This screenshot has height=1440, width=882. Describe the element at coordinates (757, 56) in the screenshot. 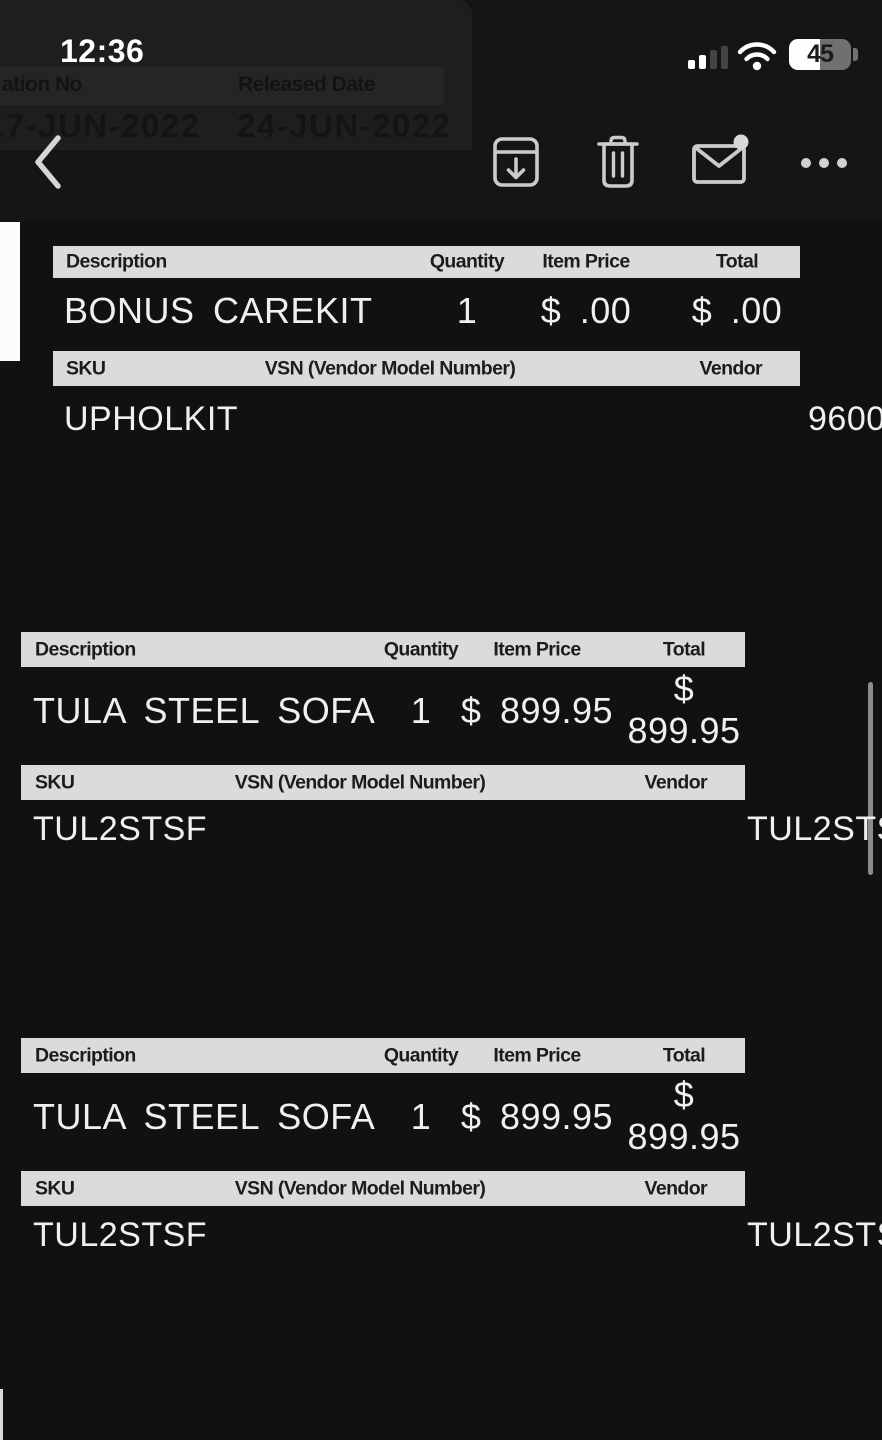

I see `wifi-icon` at that location.